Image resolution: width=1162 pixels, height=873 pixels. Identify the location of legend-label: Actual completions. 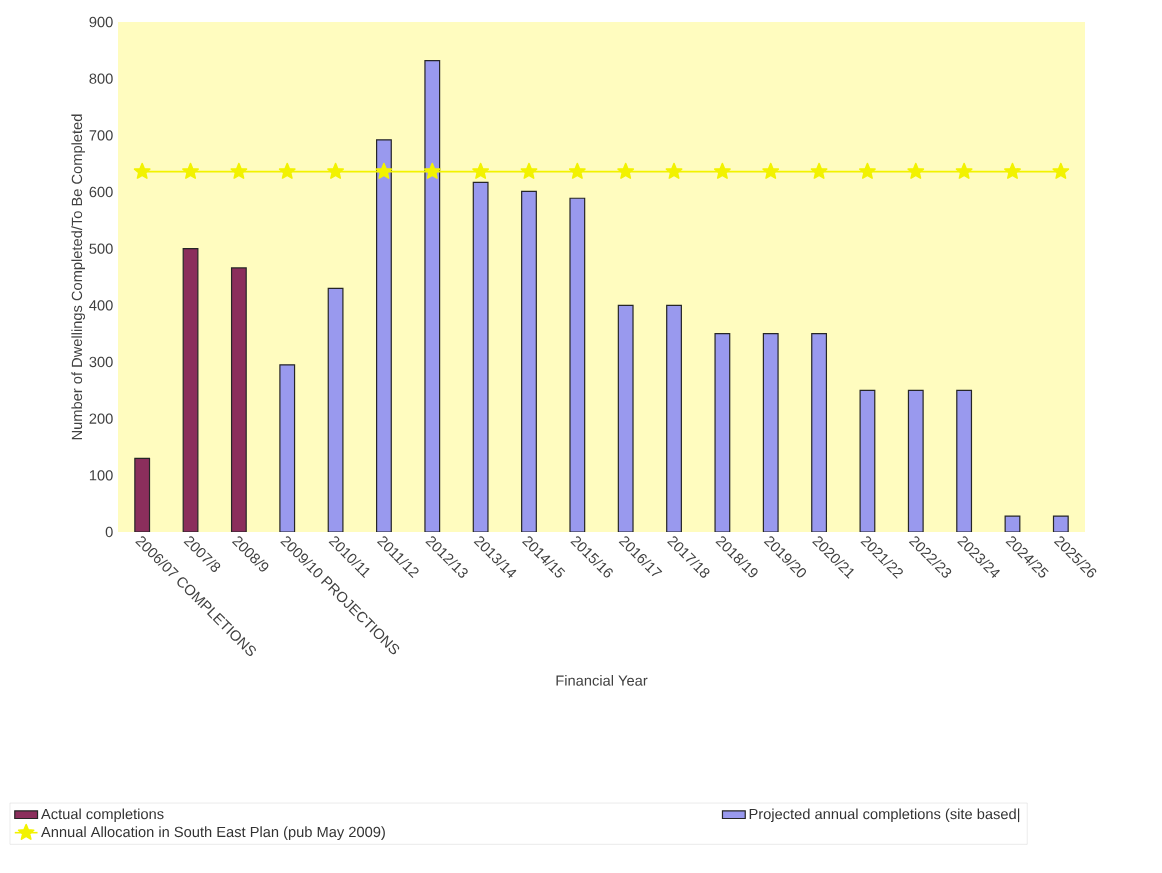
(102, 815).